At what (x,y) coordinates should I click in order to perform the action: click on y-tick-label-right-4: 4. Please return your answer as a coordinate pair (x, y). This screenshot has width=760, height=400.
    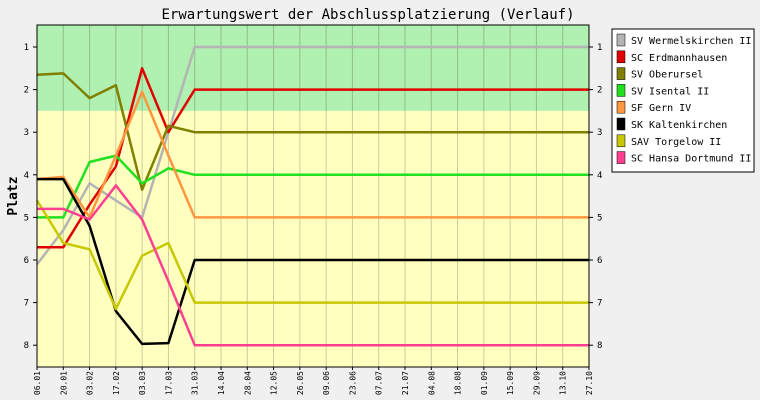
    Looking at the image, I should click on (599, 176).